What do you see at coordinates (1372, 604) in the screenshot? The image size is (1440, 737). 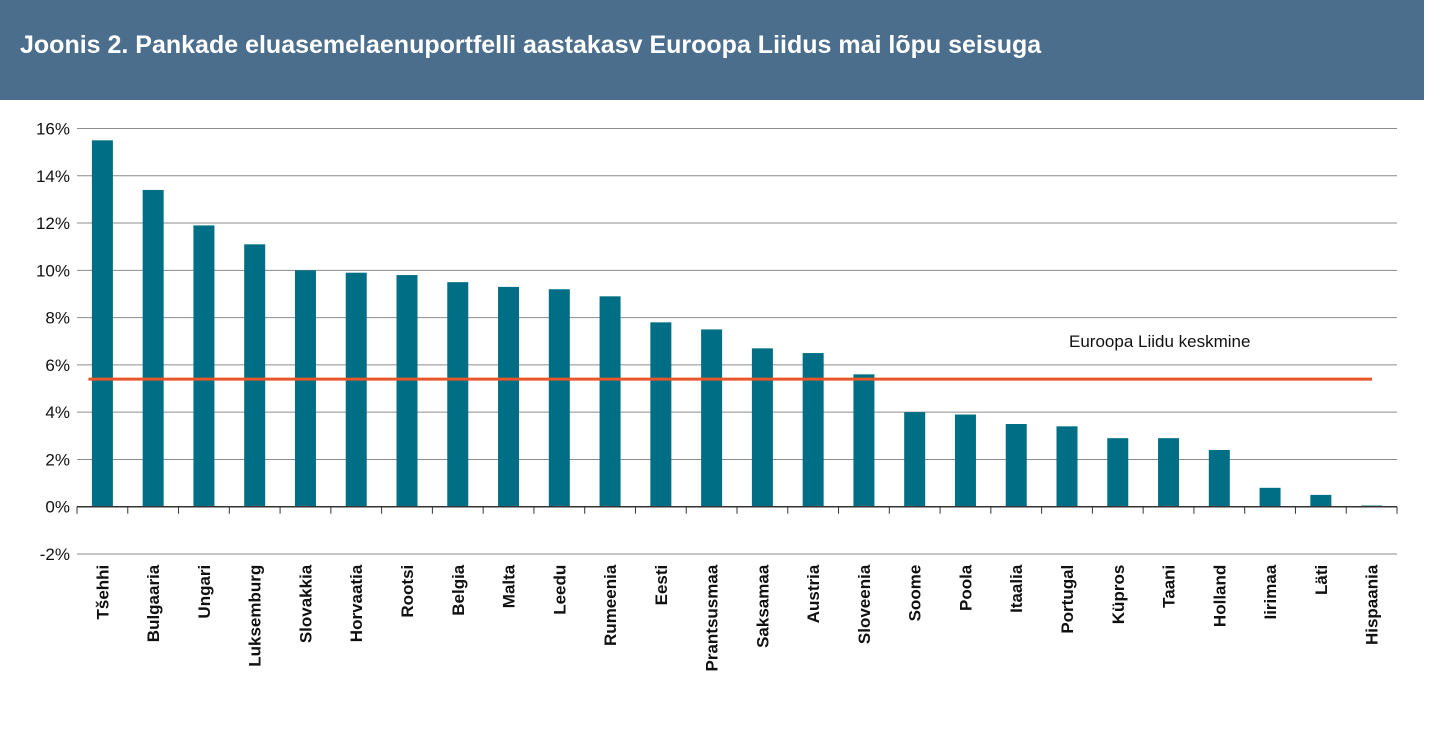 I see `category-label: Hispaania` at bounding box center [1372, 604].